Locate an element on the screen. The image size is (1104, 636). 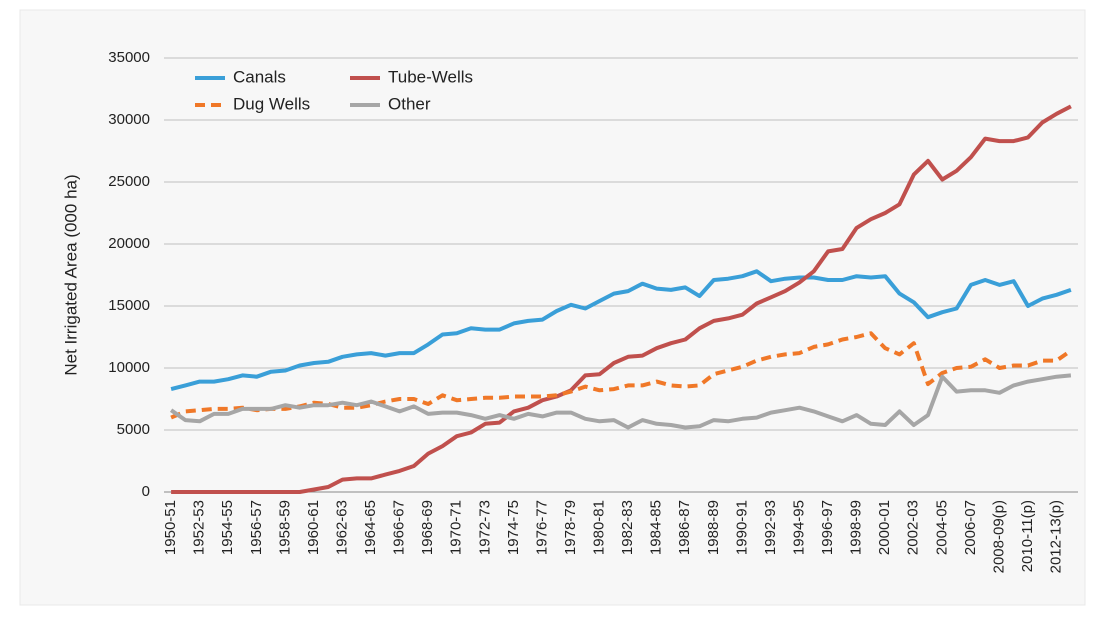
x-tick-label: 1994-95 is located at coordinates (798, 527).